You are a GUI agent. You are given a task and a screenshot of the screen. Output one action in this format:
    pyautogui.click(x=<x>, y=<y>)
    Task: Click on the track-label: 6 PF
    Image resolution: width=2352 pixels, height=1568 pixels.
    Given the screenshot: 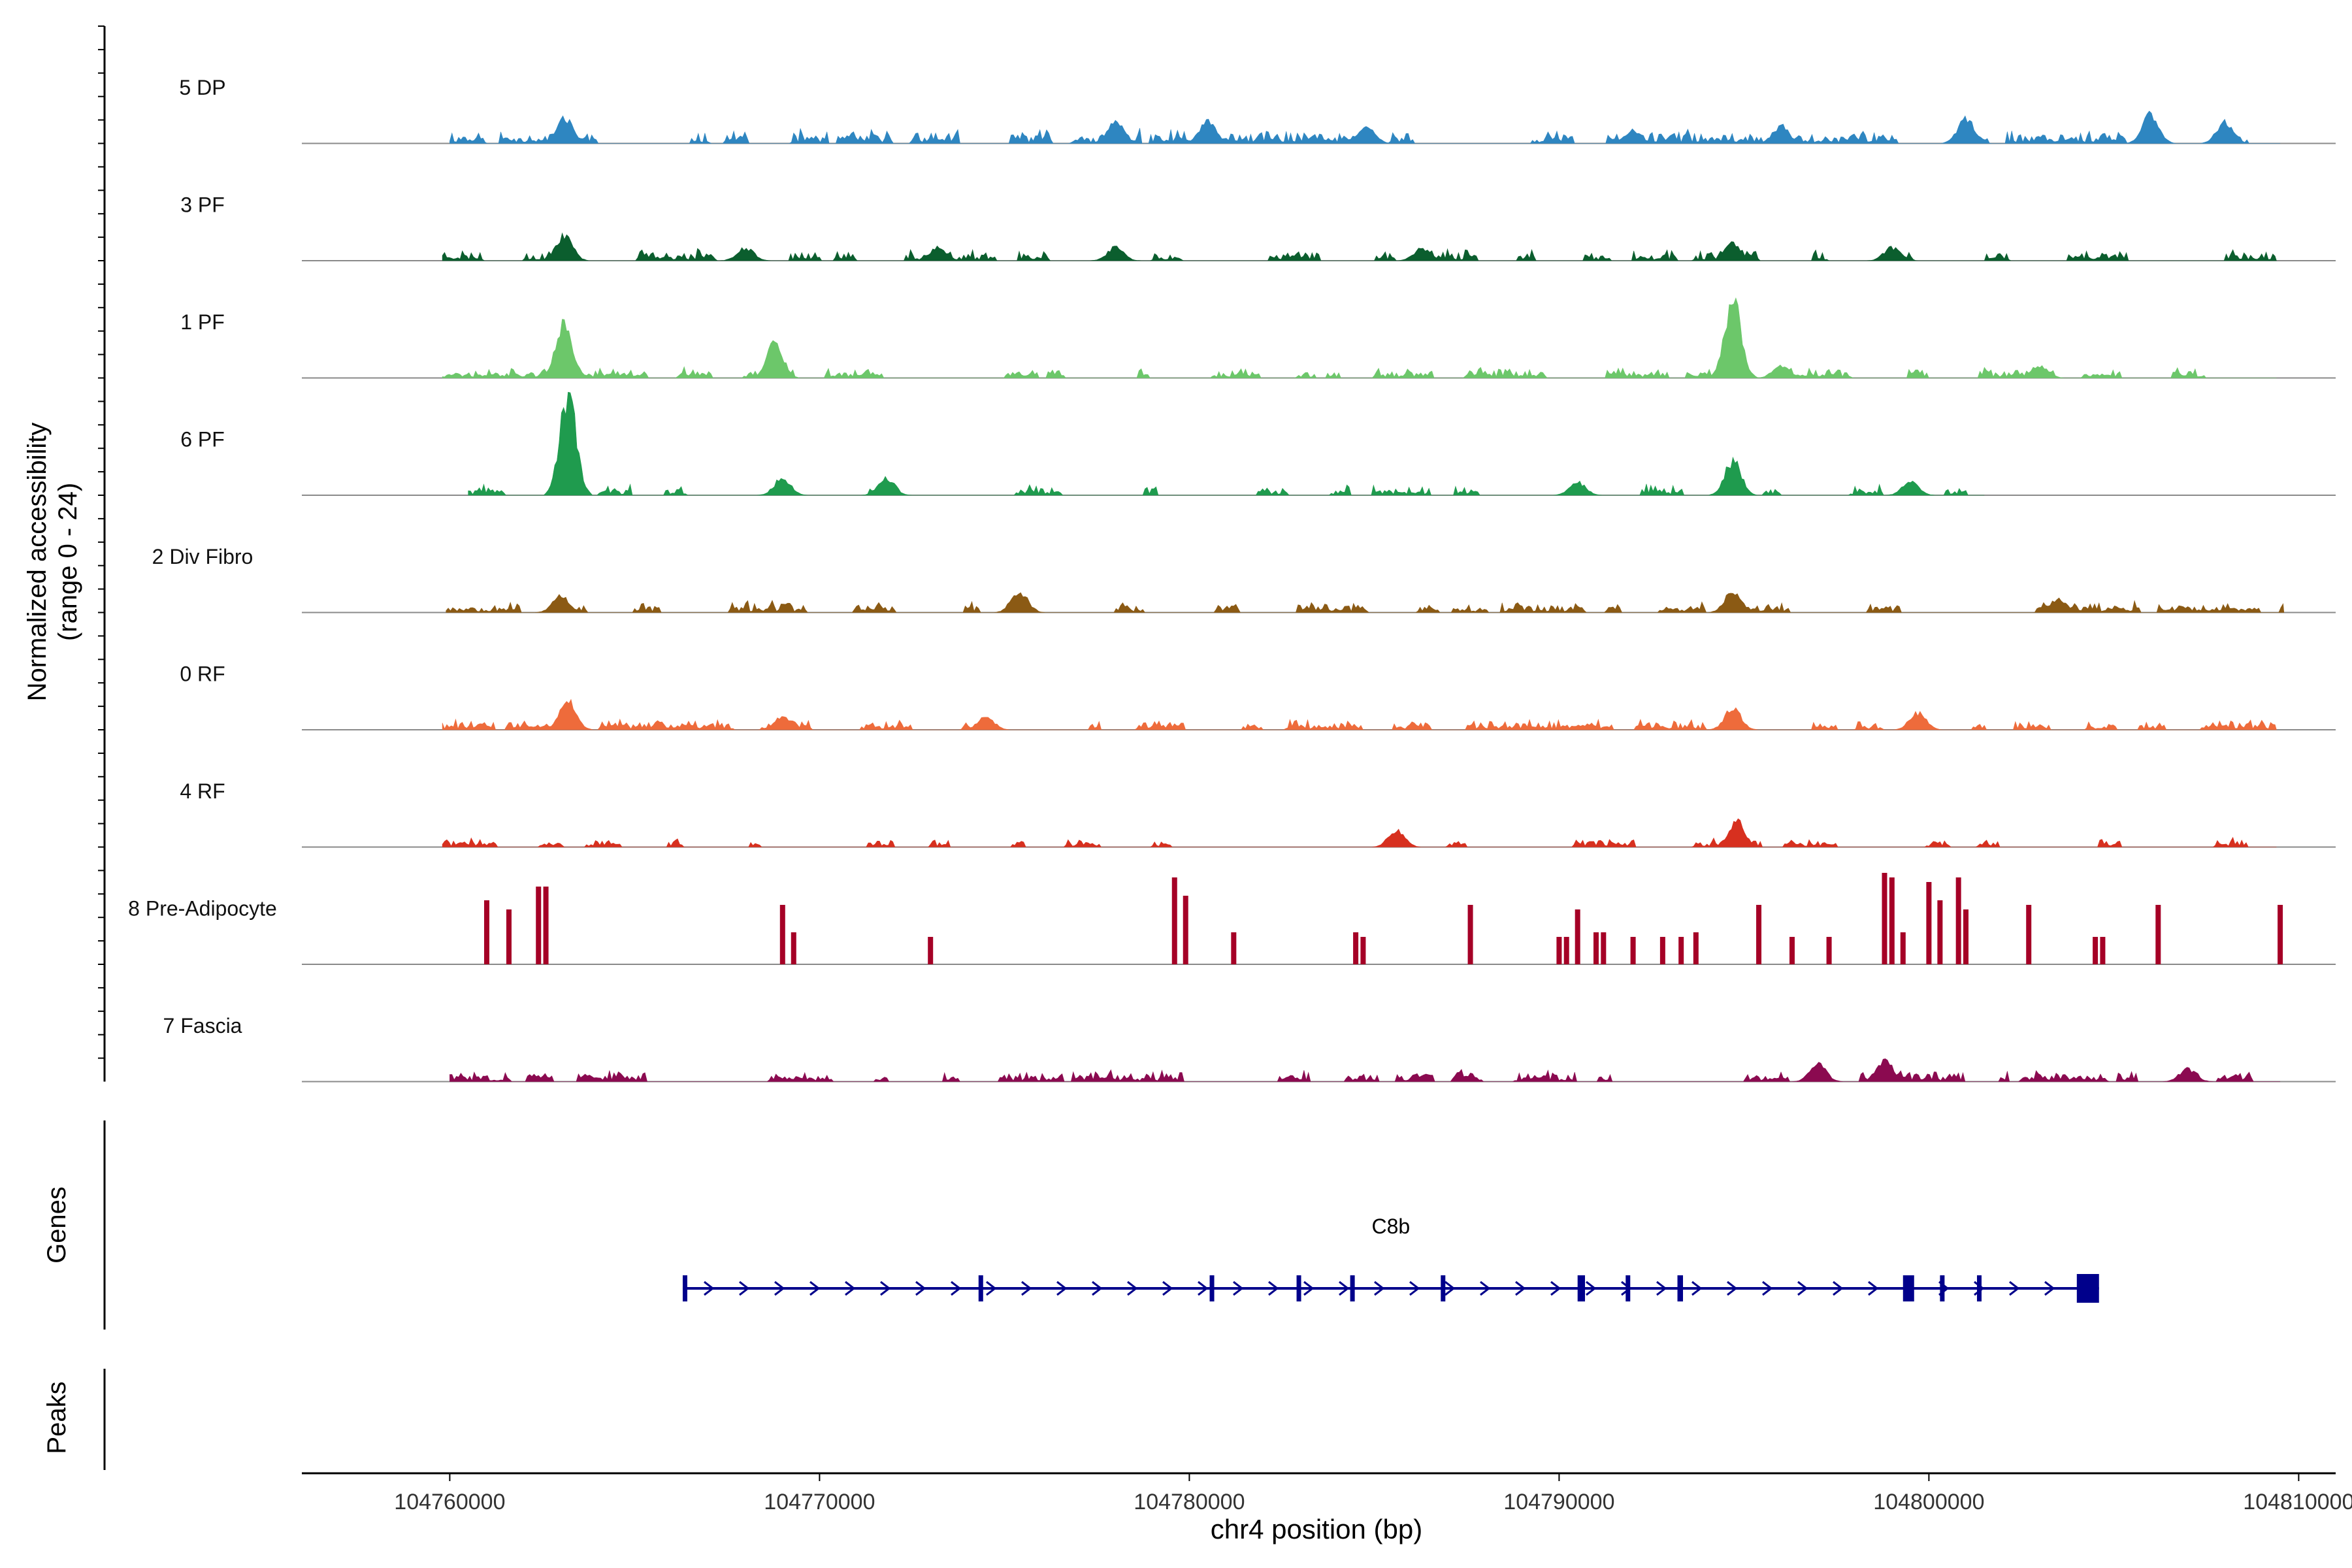 What is the action you would take?
    pyautogui.click(x=202, y=439)
    